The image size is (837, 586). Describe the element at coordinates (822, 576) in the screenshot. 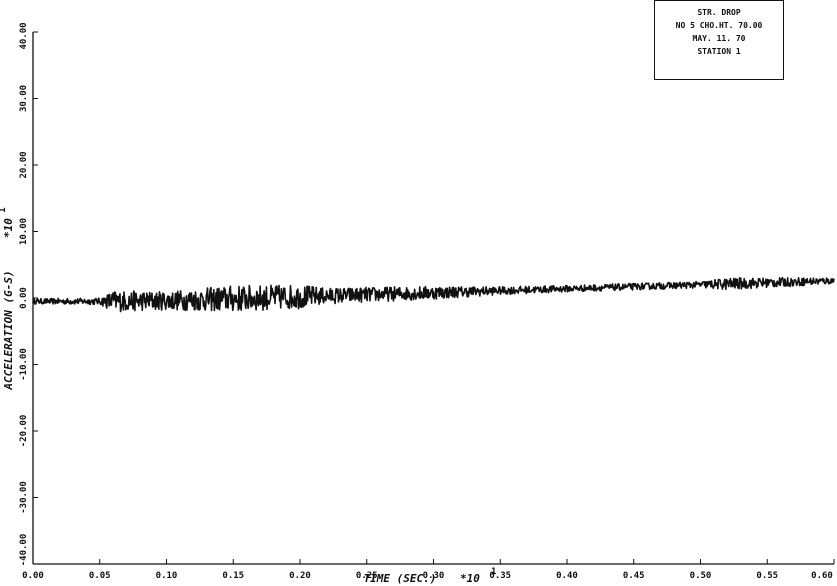

I see `x-tick-label: 0.60` at that location.